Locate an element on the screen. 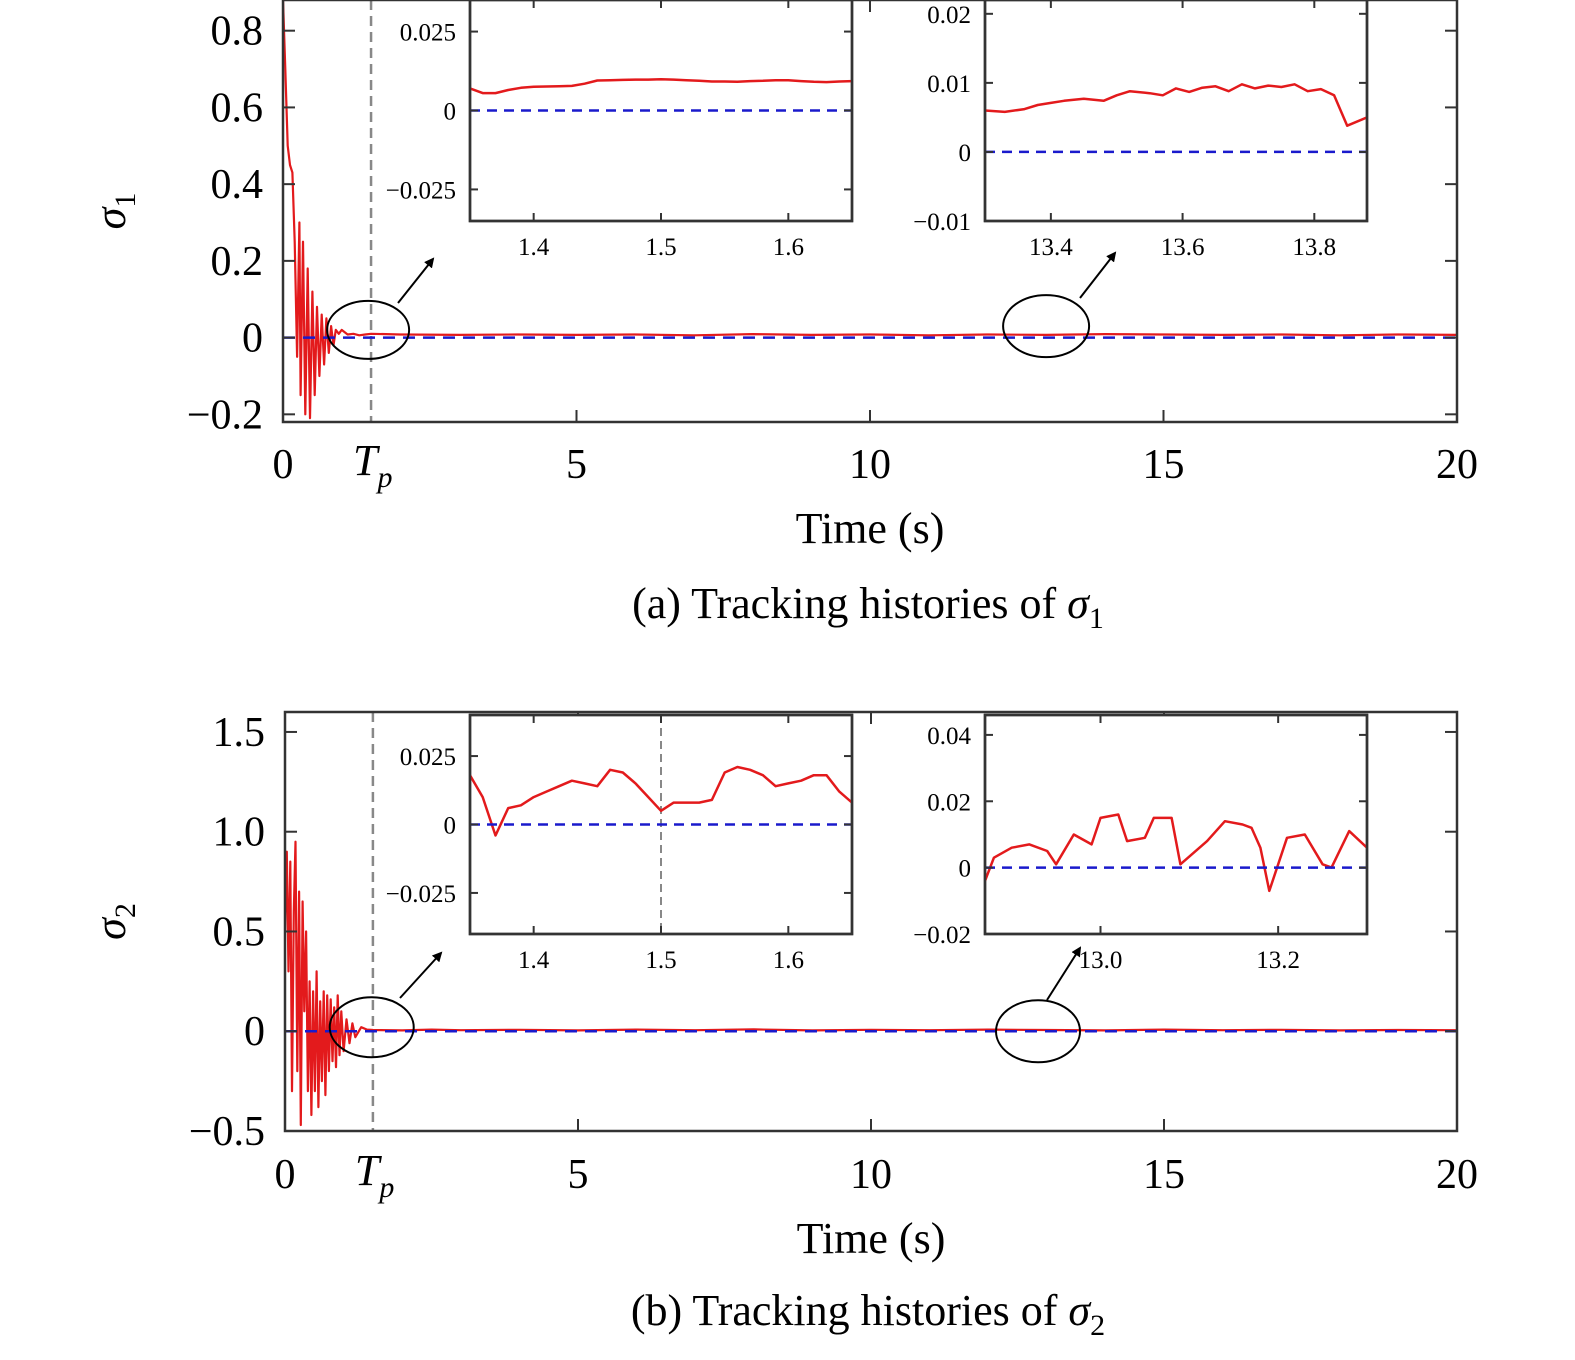 The height and width of the screenshot is (1360, 1575). inset-x-tick-label: 13.6 is located at coordinates (1183, 247).